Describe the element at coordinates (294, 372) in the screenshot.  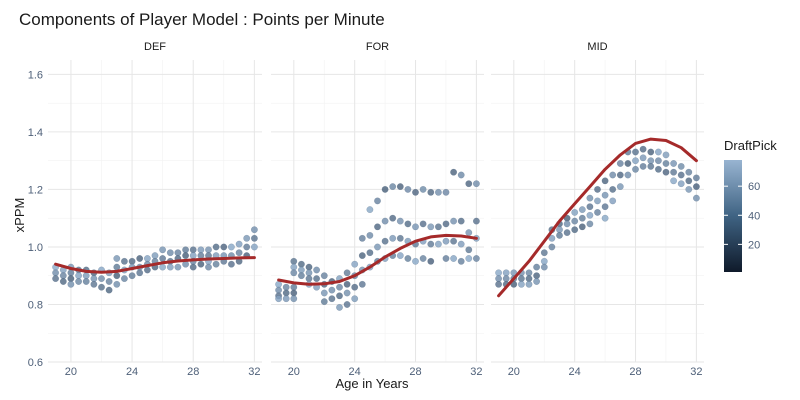
I see `x-tick-label: 20` at that location.